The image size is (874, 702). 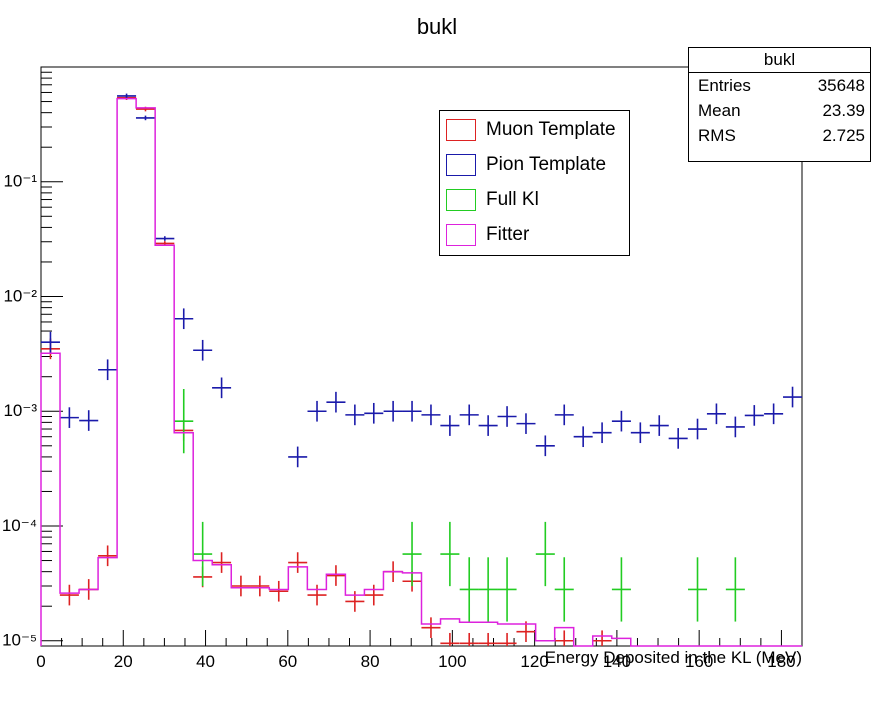 I want to click on legend-item-muon: Muon Template, so click(x=531, y=130).